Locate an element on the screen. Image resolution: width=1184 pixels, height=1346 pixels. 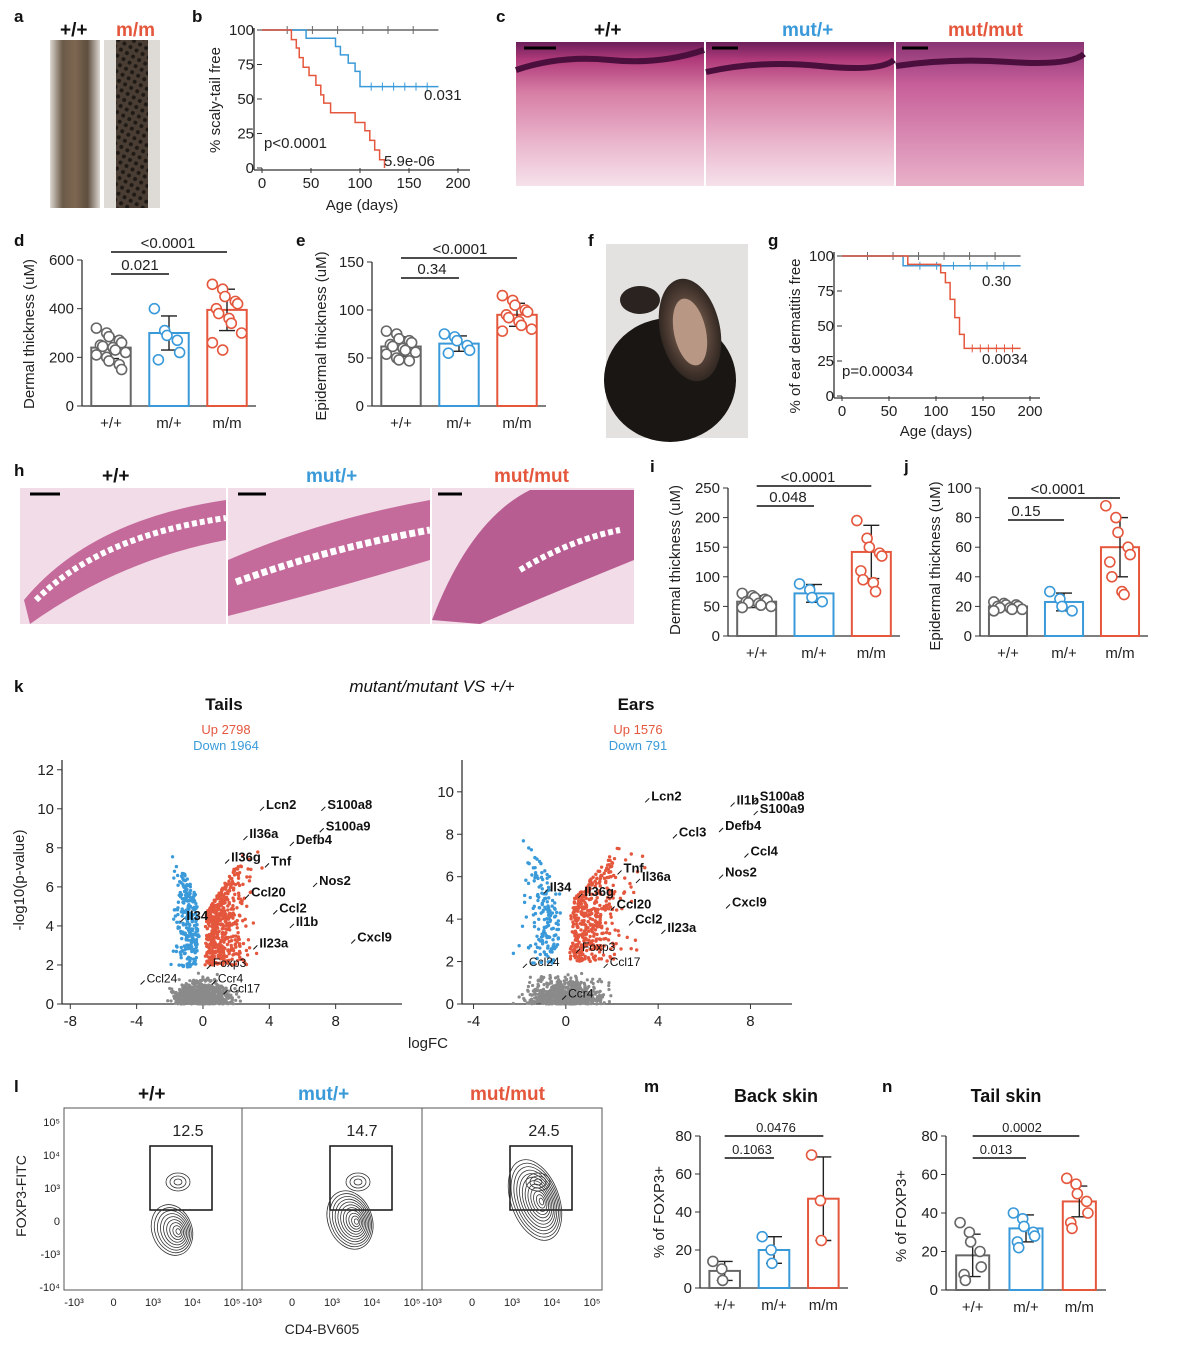
y-tick-label: 8 is located at coordinates (450, 834).